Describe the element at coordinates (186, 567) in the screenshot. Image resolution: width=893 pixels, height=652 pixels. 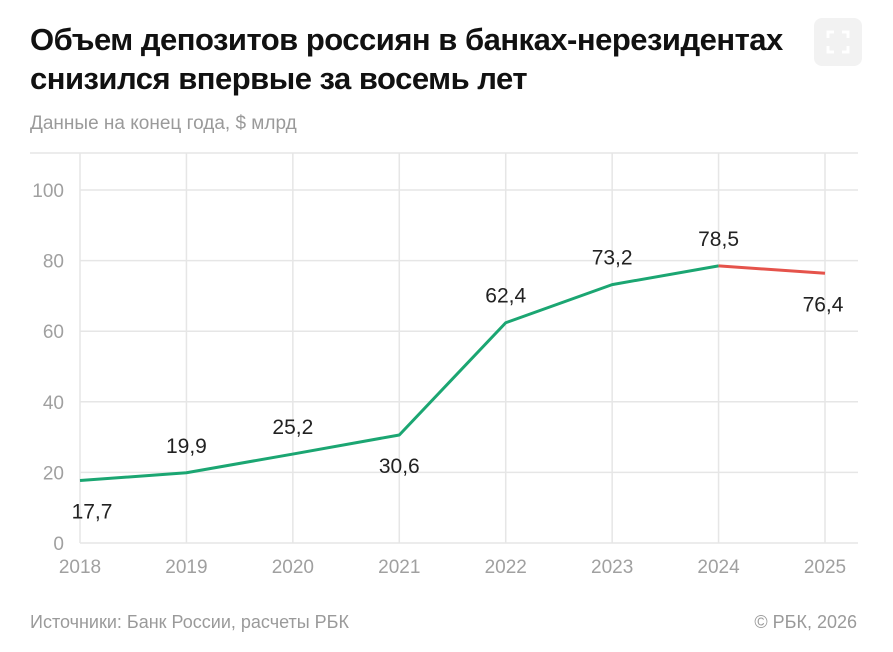
I see `x-tick-label: 2019` at that location.